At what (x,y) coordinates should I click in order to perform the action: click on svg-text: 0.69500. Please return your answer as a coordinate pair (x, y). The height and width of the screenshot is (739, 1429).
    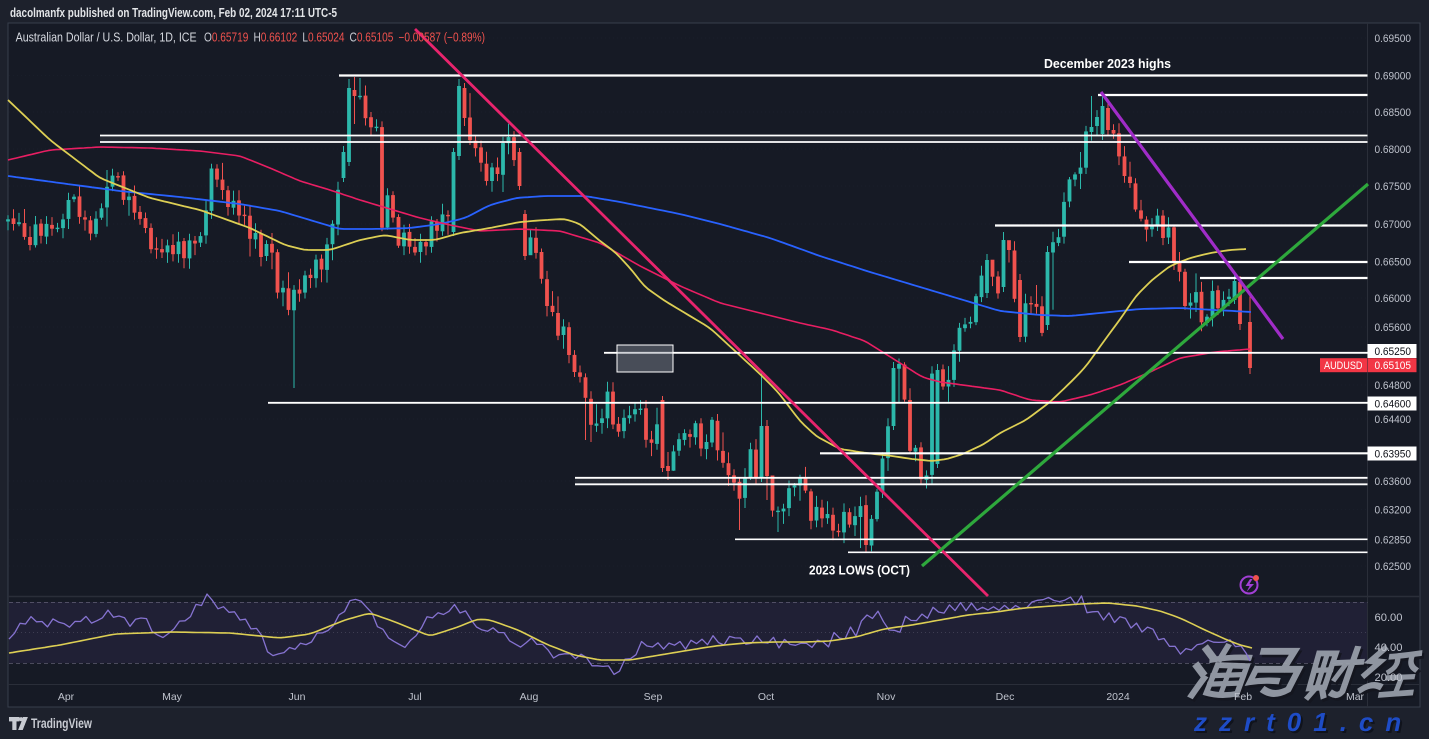
    Looking at the image, I should click on (1393, 39).